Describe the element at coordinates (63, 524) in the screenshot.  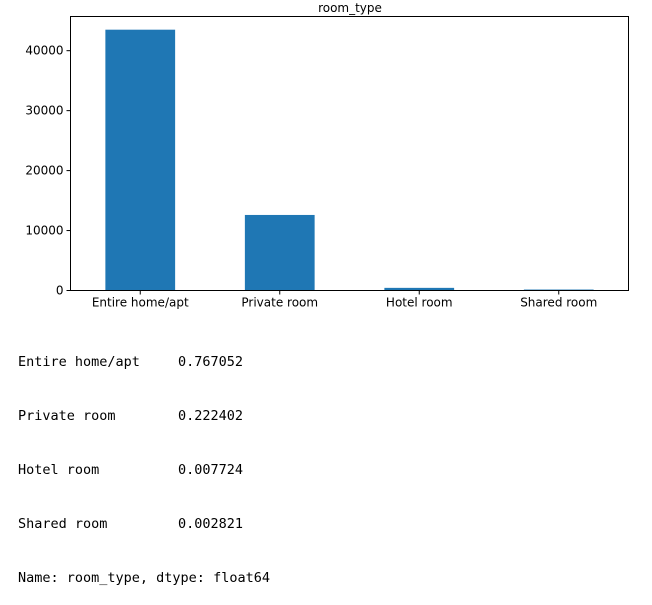
I see `output-label: Shared room` at that location.